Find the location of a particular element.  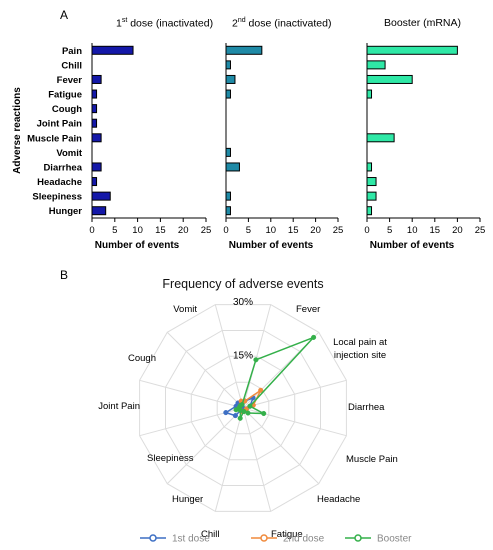

bar-cough is located at coordinates (94, 109).